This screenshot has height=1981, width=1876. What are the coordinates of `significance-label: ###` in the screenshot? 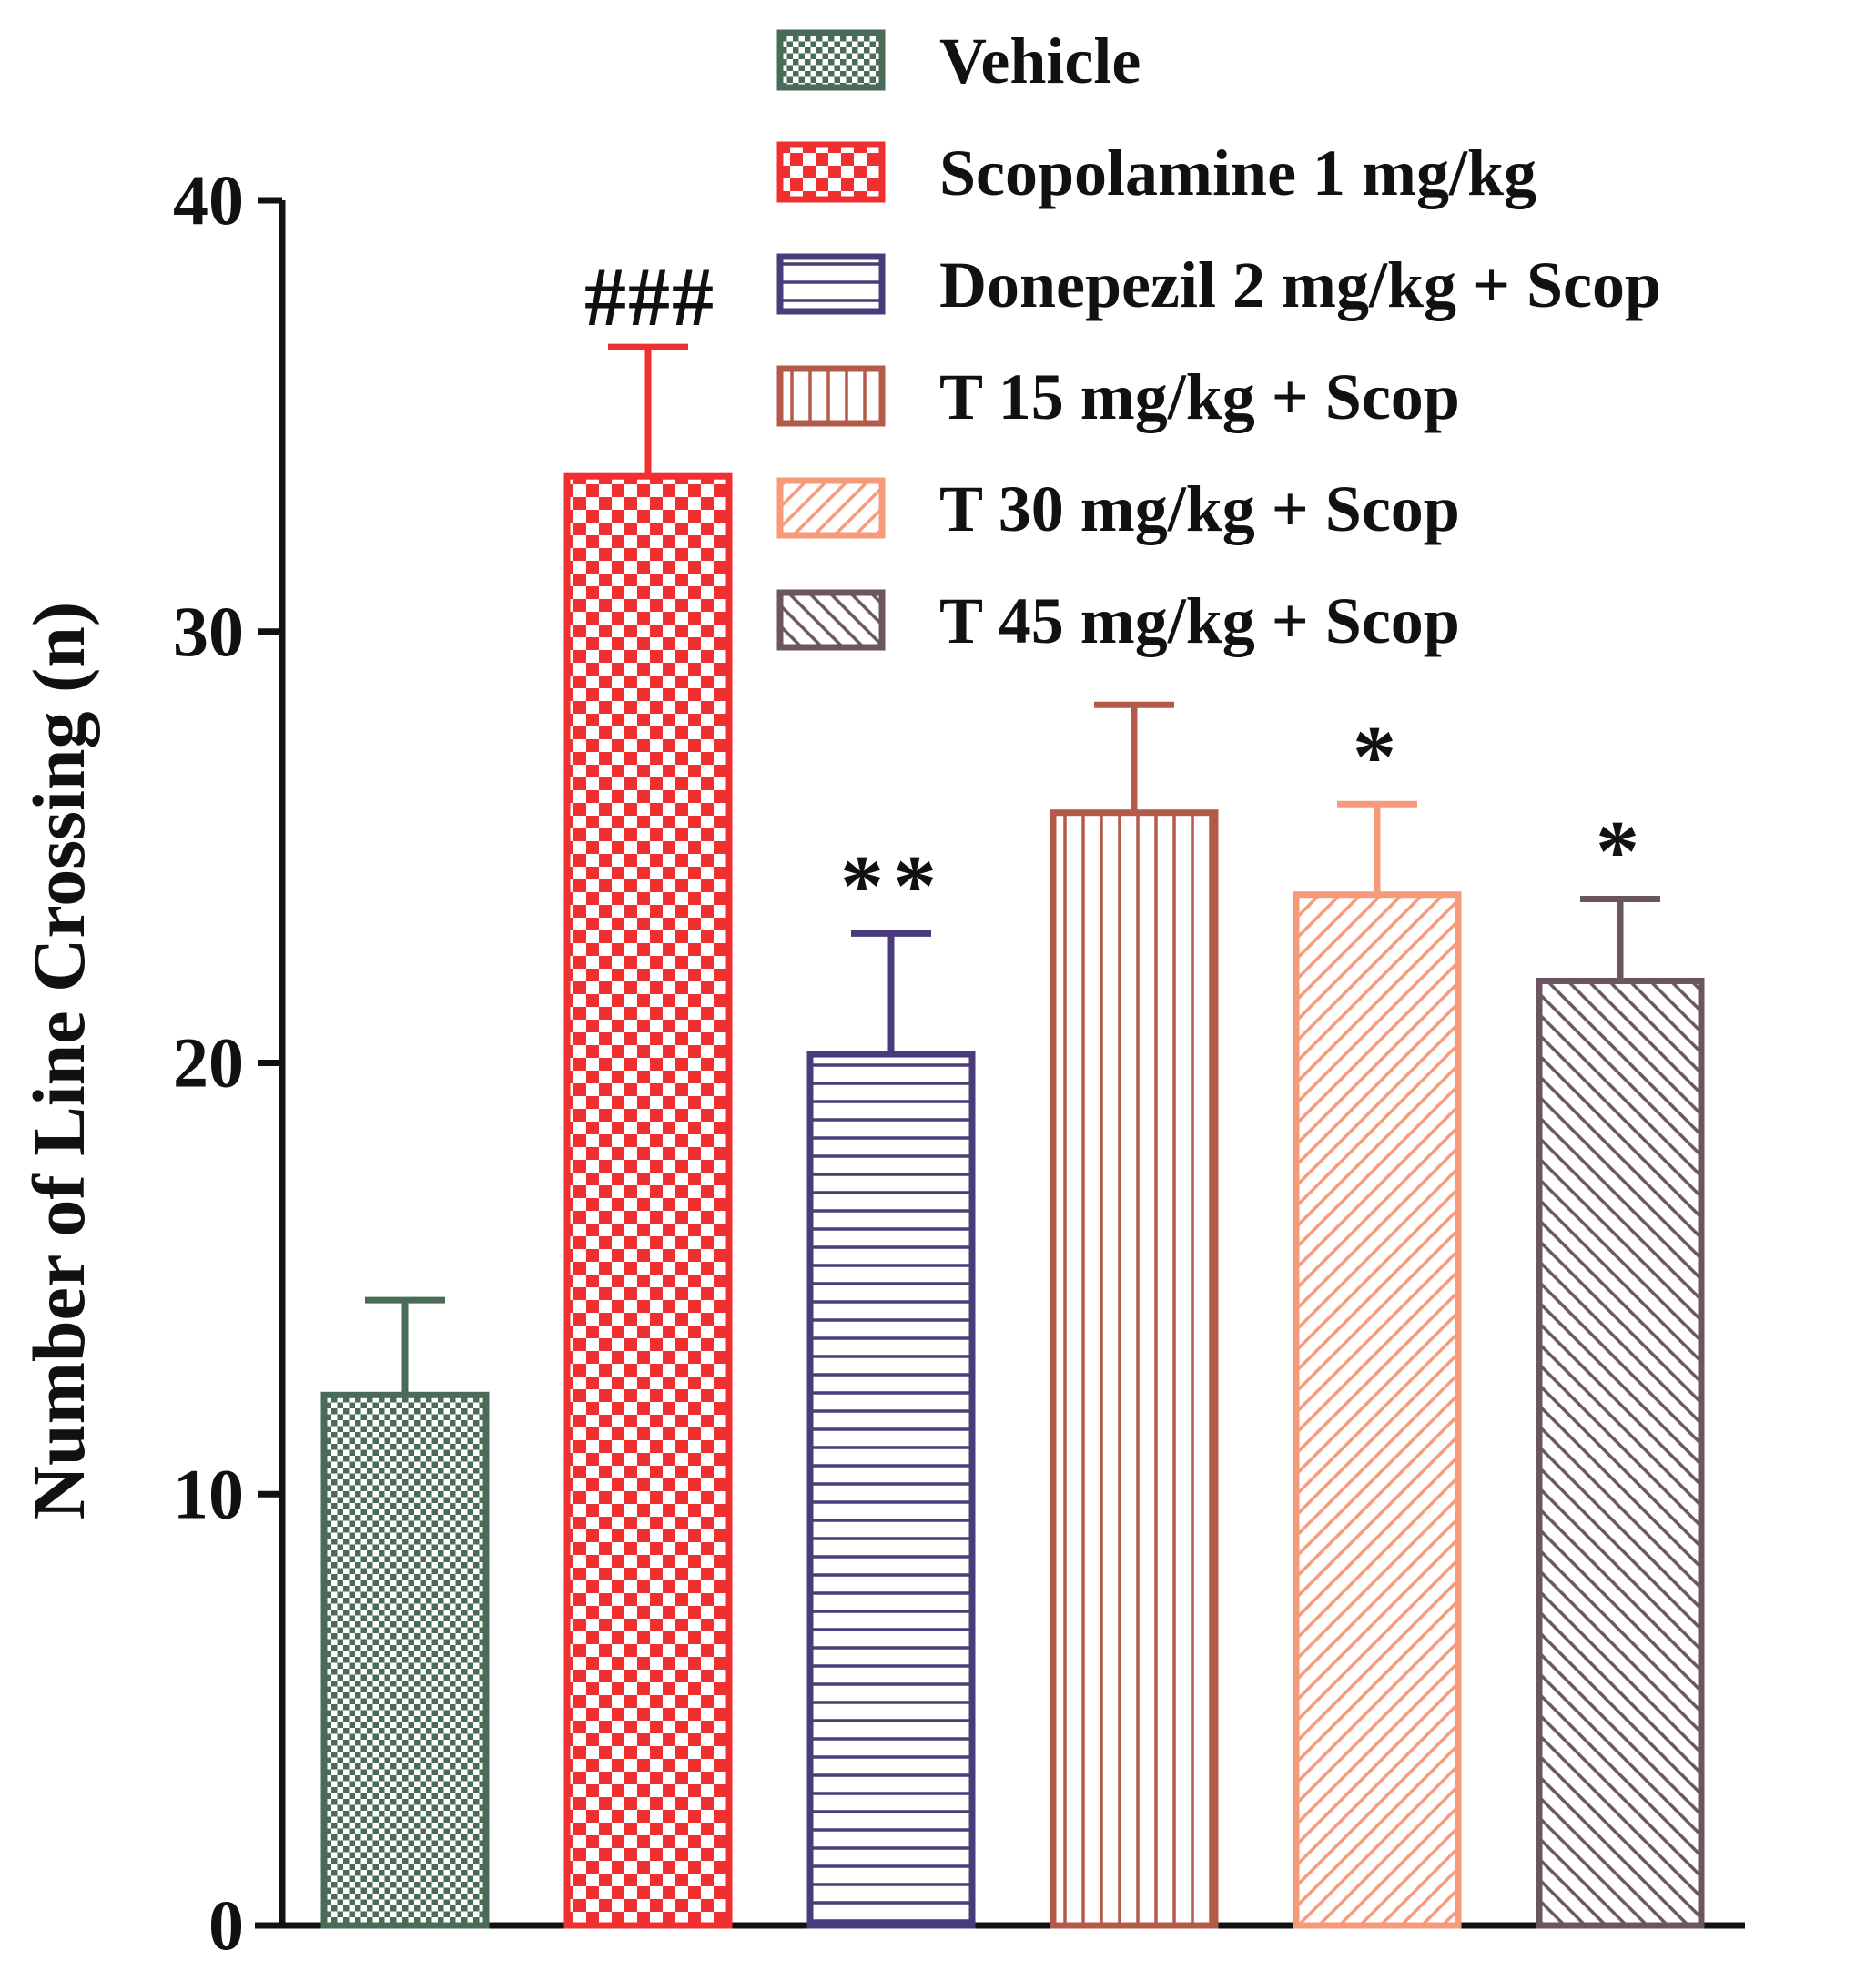 It's located at (649, 296).